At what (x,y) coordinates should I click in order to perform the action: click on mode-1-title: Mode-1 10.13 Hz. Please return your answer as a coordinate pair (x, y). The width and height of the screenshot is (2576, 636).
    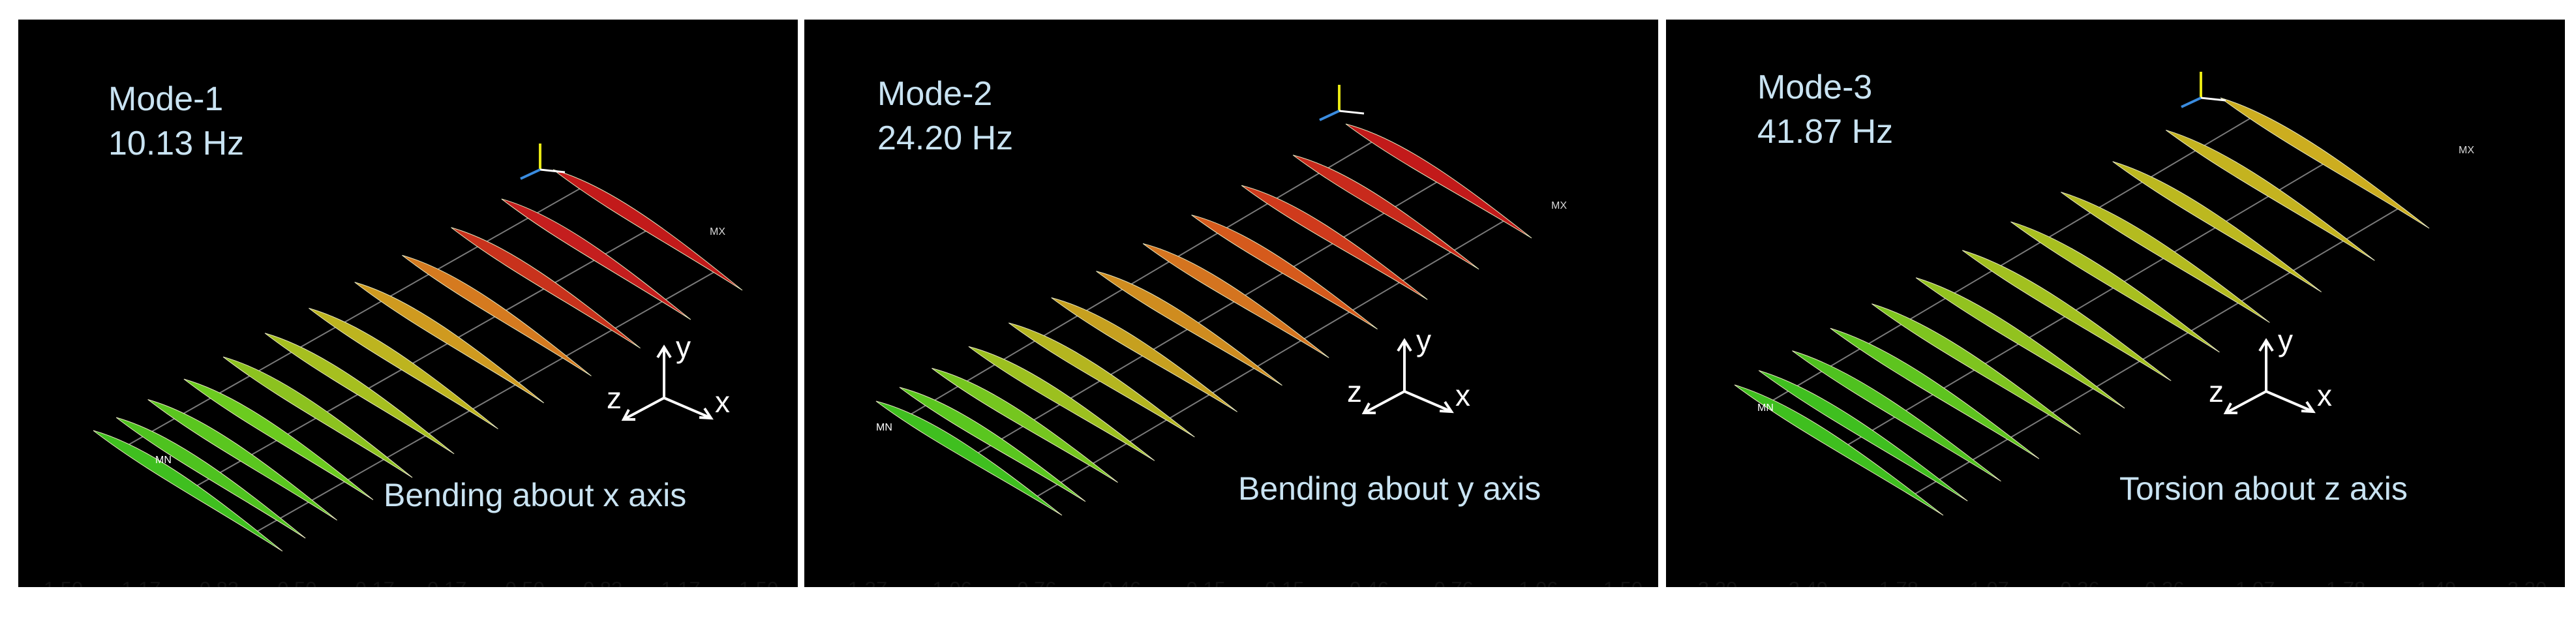
    Looking at the image, I should click on (176, 121).